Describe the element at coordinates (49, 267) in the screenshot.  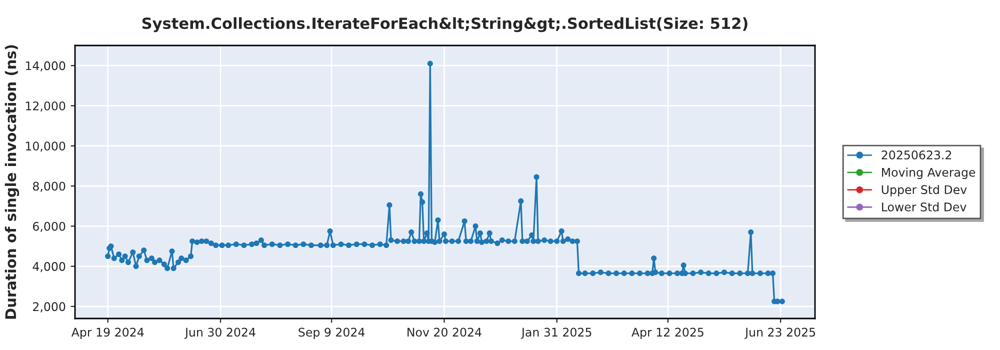
I see `y-tick-label: 4,000` at that location.